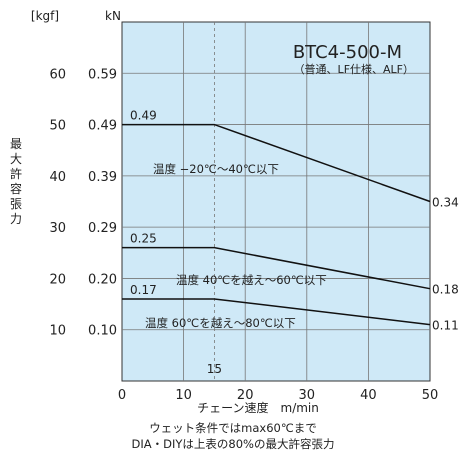  Describe the element at coordinates (347, 52) in the screenshot. I see `chart-title: BTC4-500-M` at that location.